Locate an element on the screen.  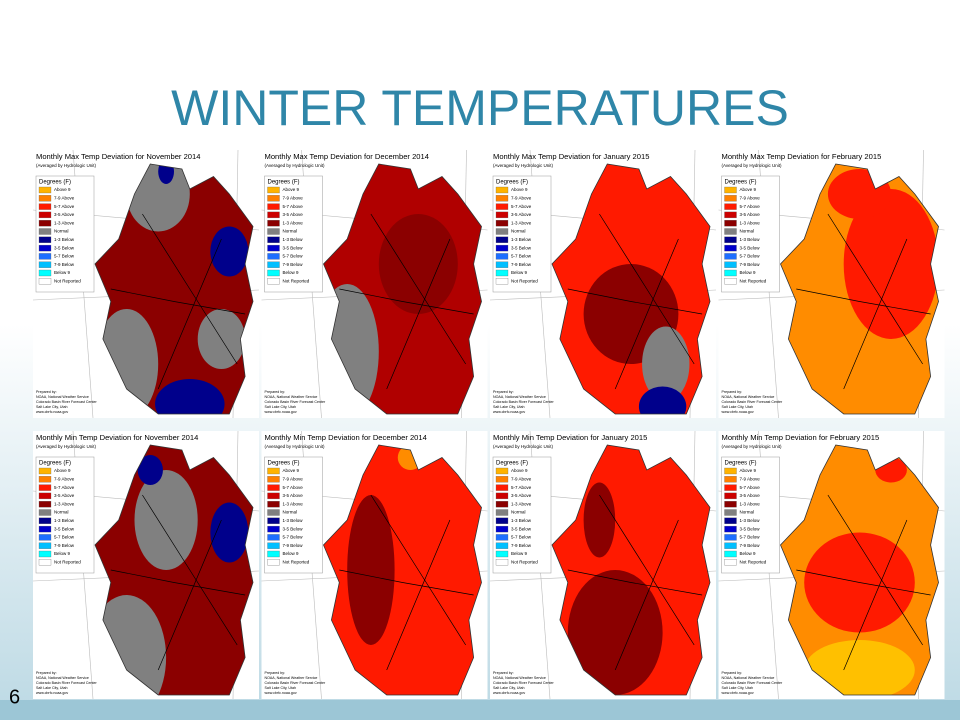
page-number: 6 is located at coordinates (14, 697).